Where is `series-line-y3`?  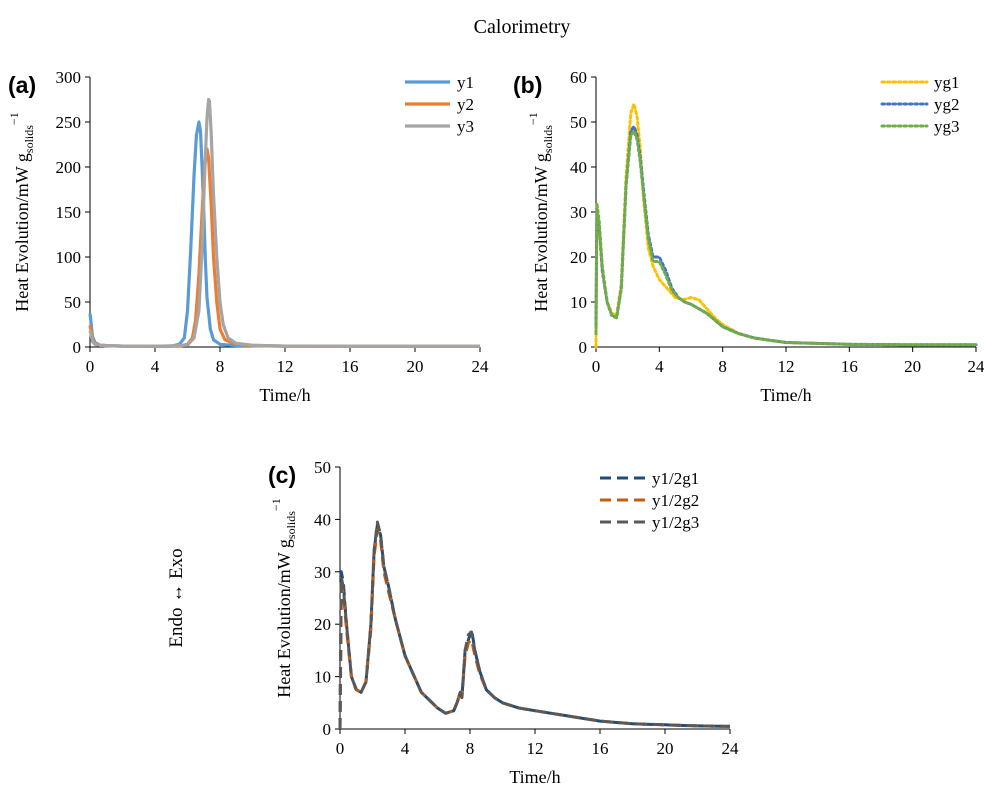
series-line-y3 is located at coordinates (284, 222).